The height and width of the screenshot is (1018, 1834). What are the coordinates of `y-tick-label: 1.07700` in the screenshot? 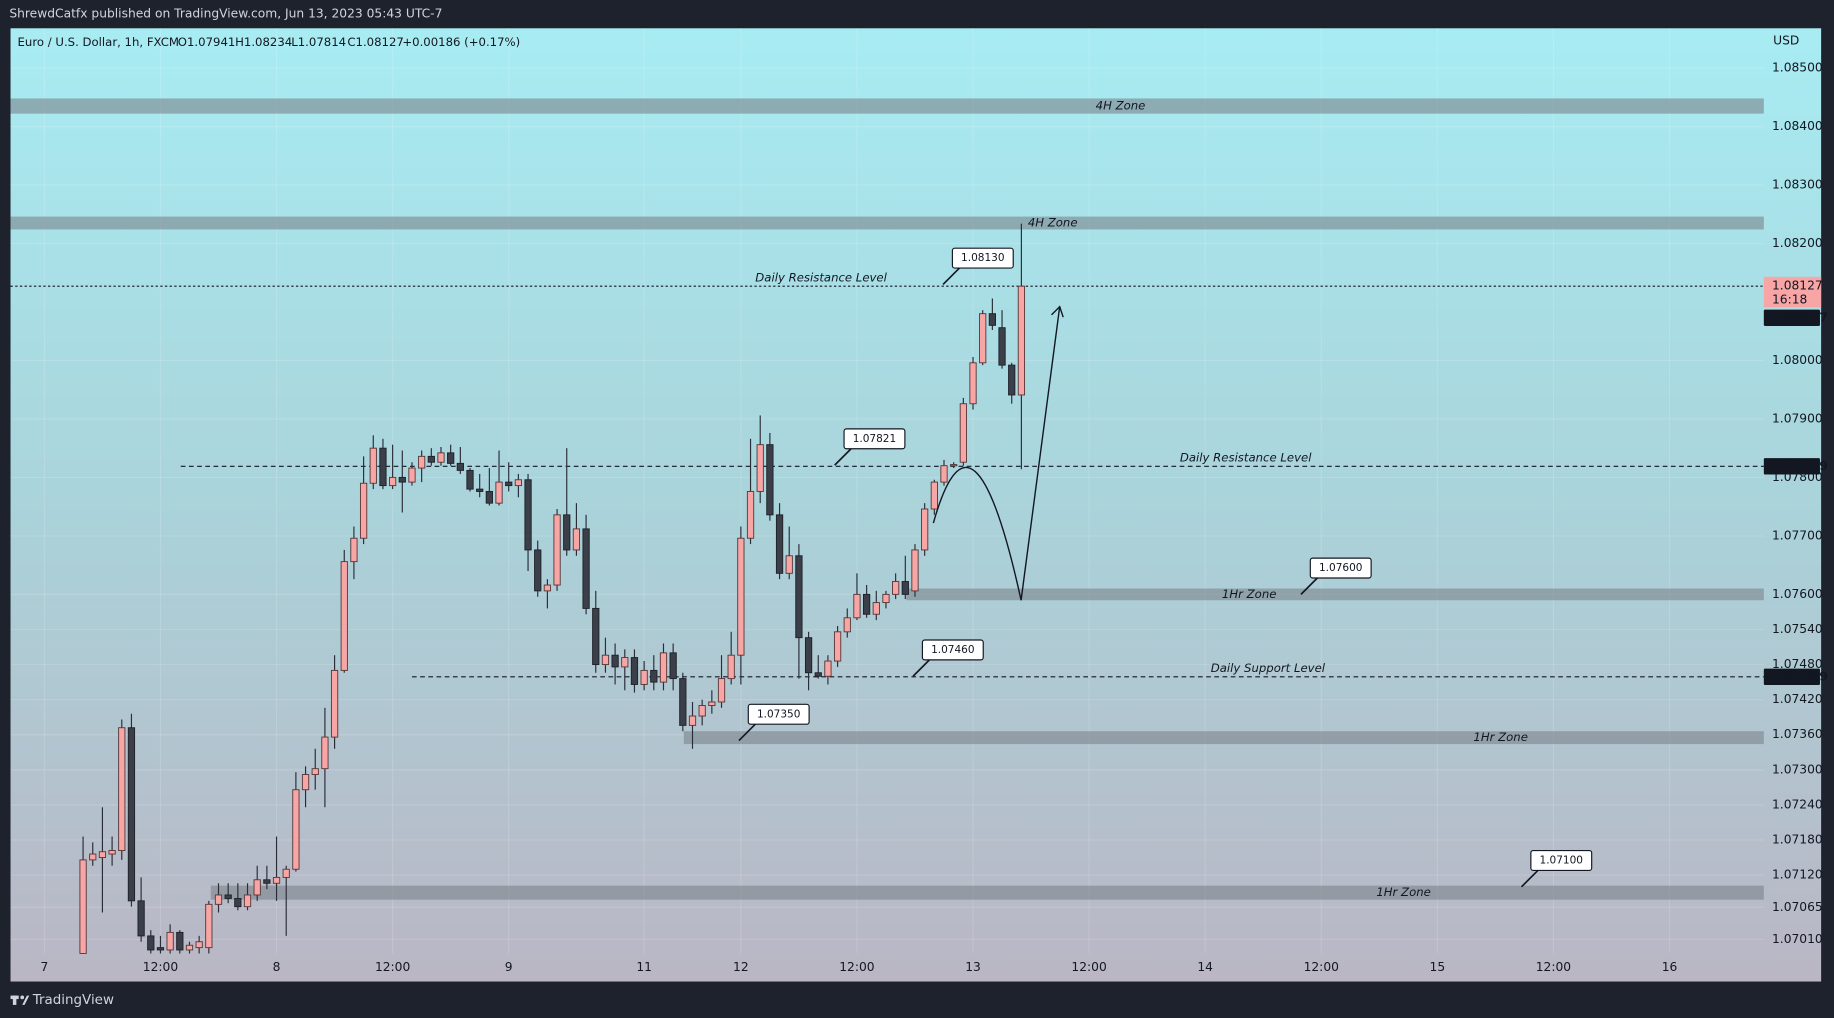 It's located at (1797, 535).